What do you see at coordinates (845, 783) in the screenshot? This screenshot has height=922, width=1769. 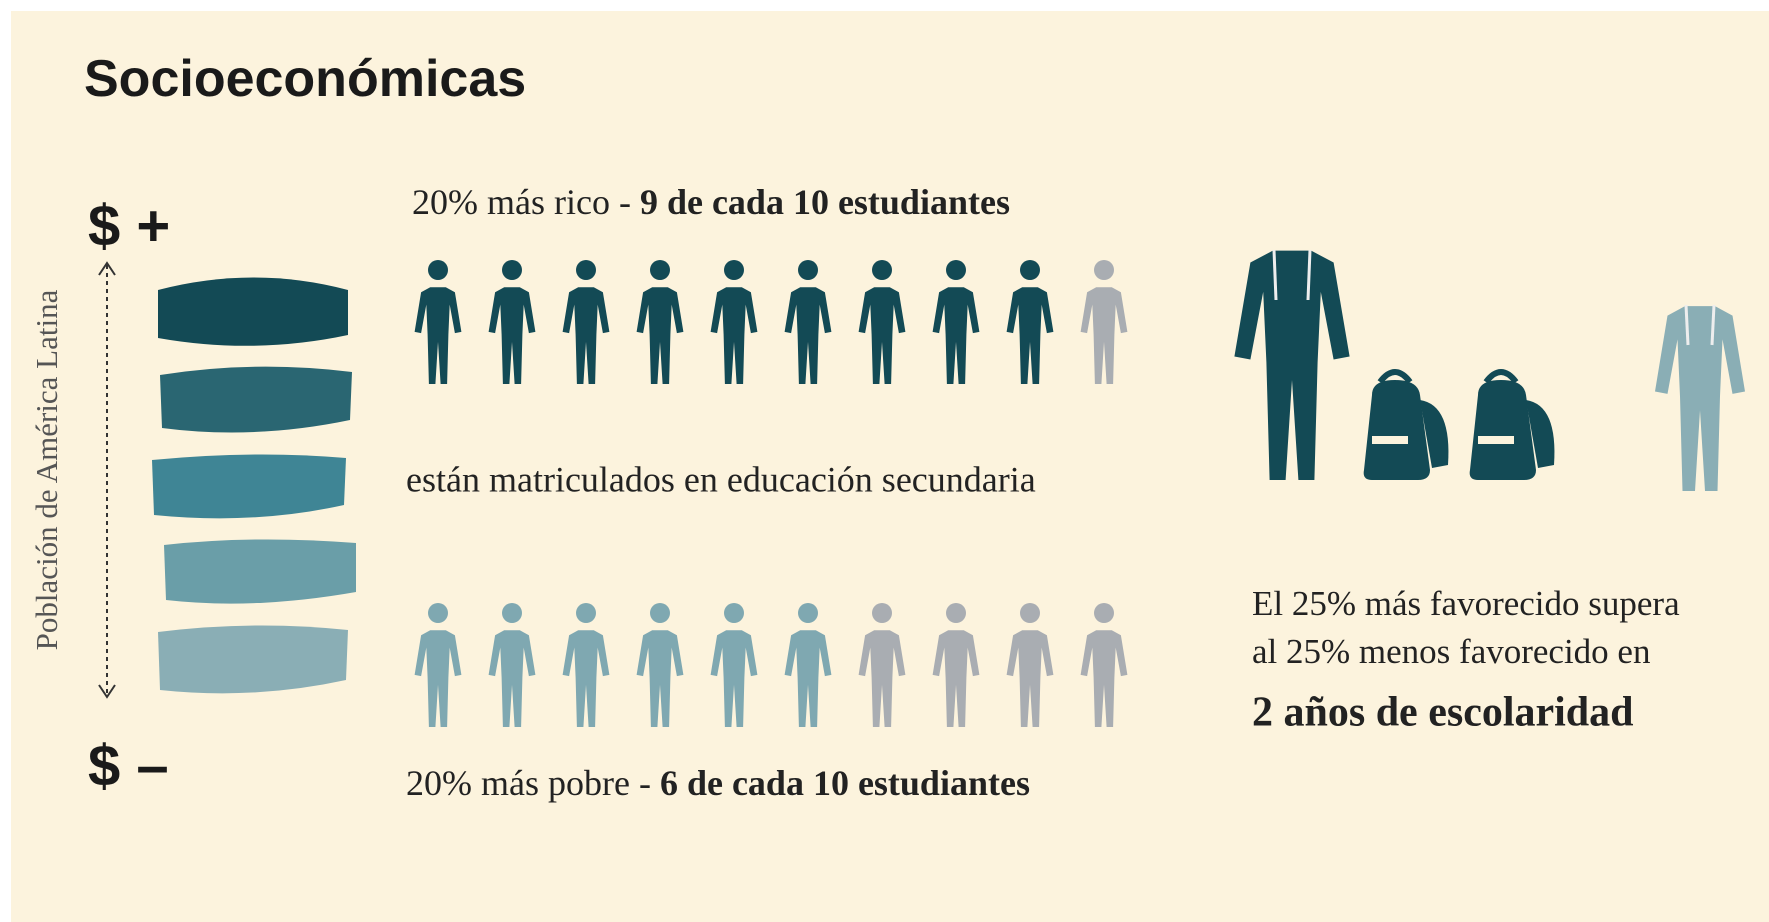 I see `poor-bold: 6 de cada 10 estudiantes` at bounding box center [845, 783].